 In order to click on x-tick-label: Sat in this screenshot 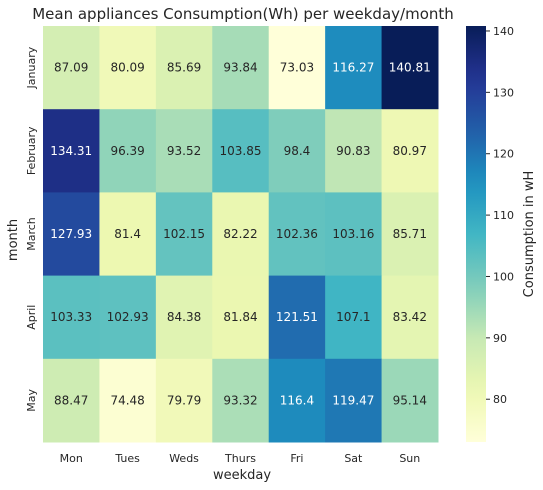, I will do `click(353, 458)`.